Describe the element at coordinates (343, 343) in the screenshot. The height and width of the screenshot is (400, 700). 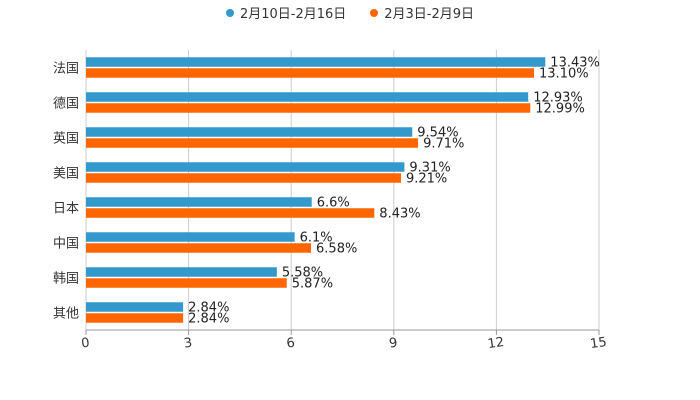
I see `x-axis-ticks: 0 3 6 9 12 15` at that location.